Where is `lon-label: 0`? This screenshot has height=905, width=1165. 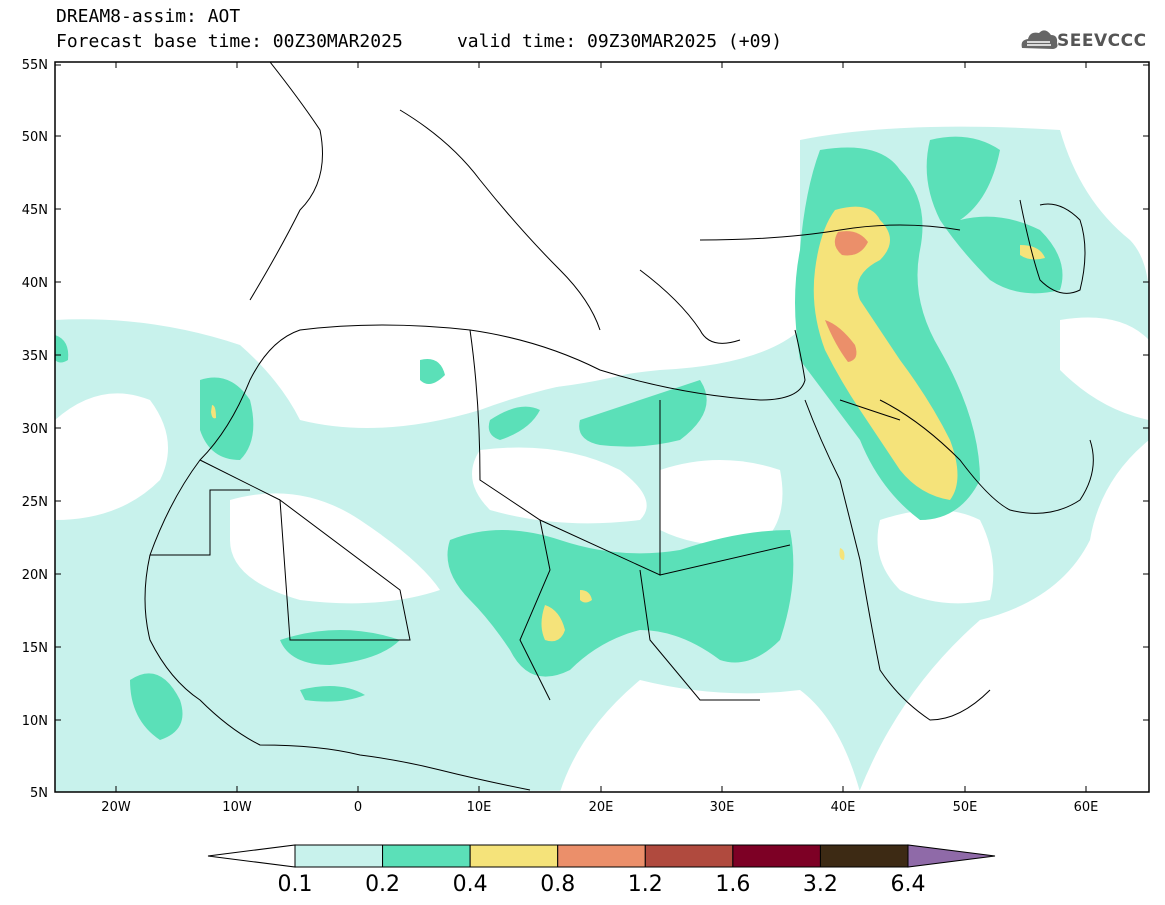 lon-label: 0 is located at coordinates (358, 807).